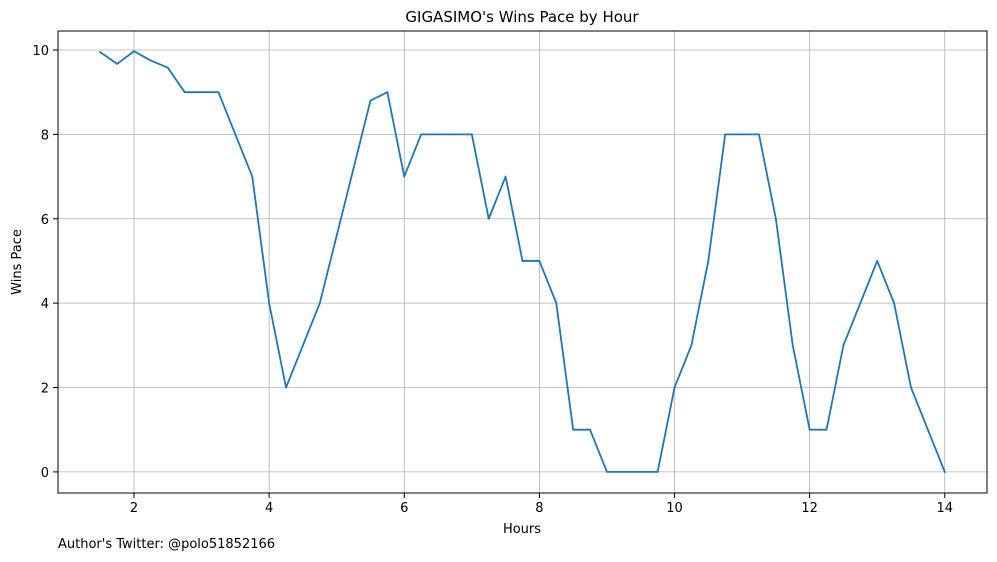 The image size is (997, 562). What do you see at coordinates (522, 17) in the screenshot?
I see `chart-title: GIGASIMO's Wins Pace by Hour` at bounding box center [522, 17].